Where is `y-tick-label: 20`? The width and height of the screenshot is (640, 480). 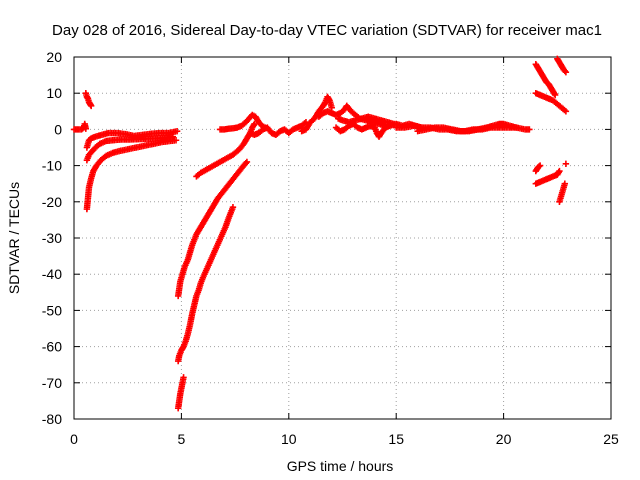
y-tick-label: 20 is located at coordinates (54, 57).